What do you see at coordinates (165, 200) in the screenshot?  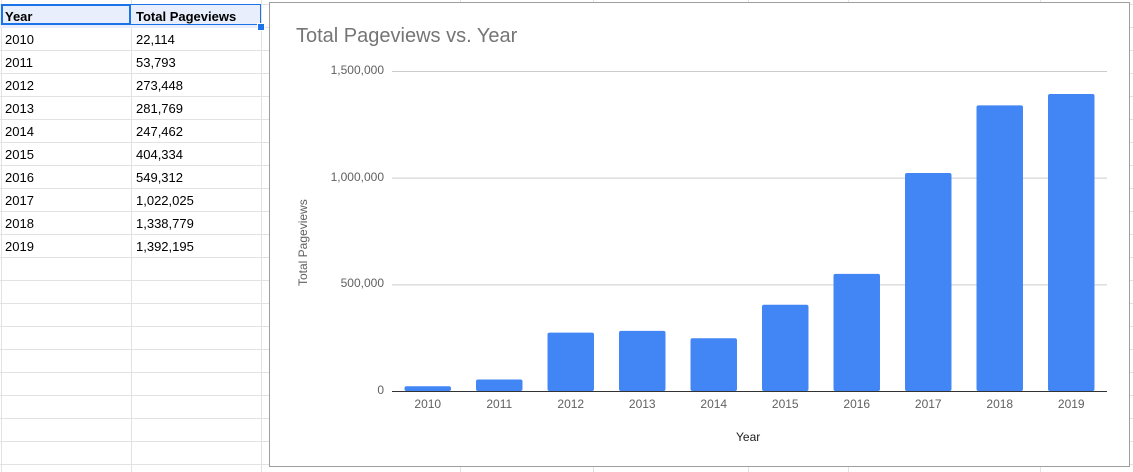 I see `cell-total-pageviews: 1,022,025` at bounding box center [165, 200].